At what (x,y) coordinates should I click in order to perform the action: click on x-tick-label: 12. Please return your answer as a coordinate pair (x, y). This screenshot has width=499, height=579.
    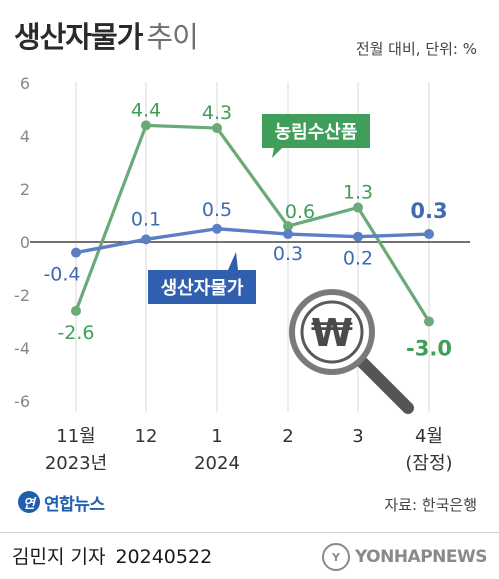
    Looking at the image, I should click on (146, 436).